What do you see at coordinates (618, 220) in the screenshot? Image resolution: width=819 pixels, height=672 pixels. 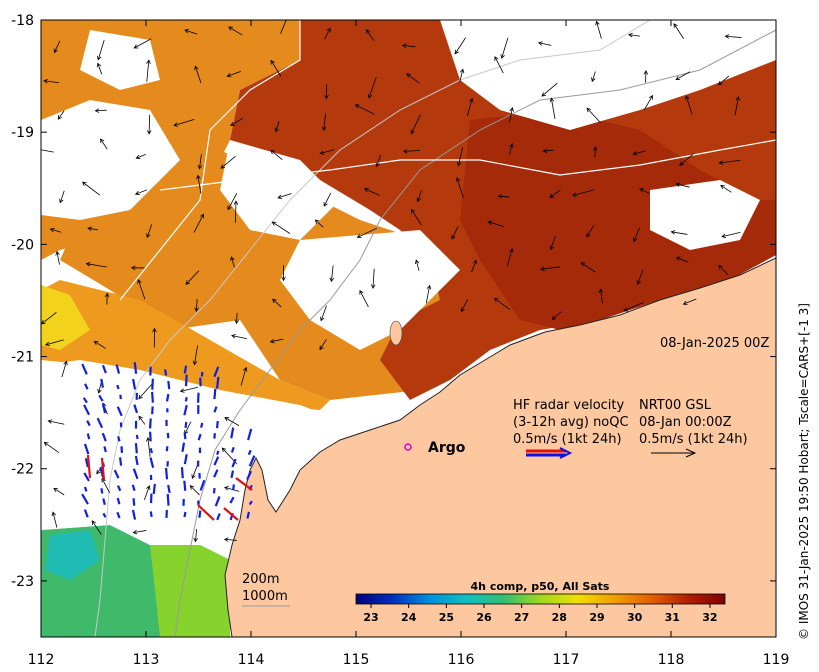 I see `sst-red-mid` at bounding box center [618, 220].